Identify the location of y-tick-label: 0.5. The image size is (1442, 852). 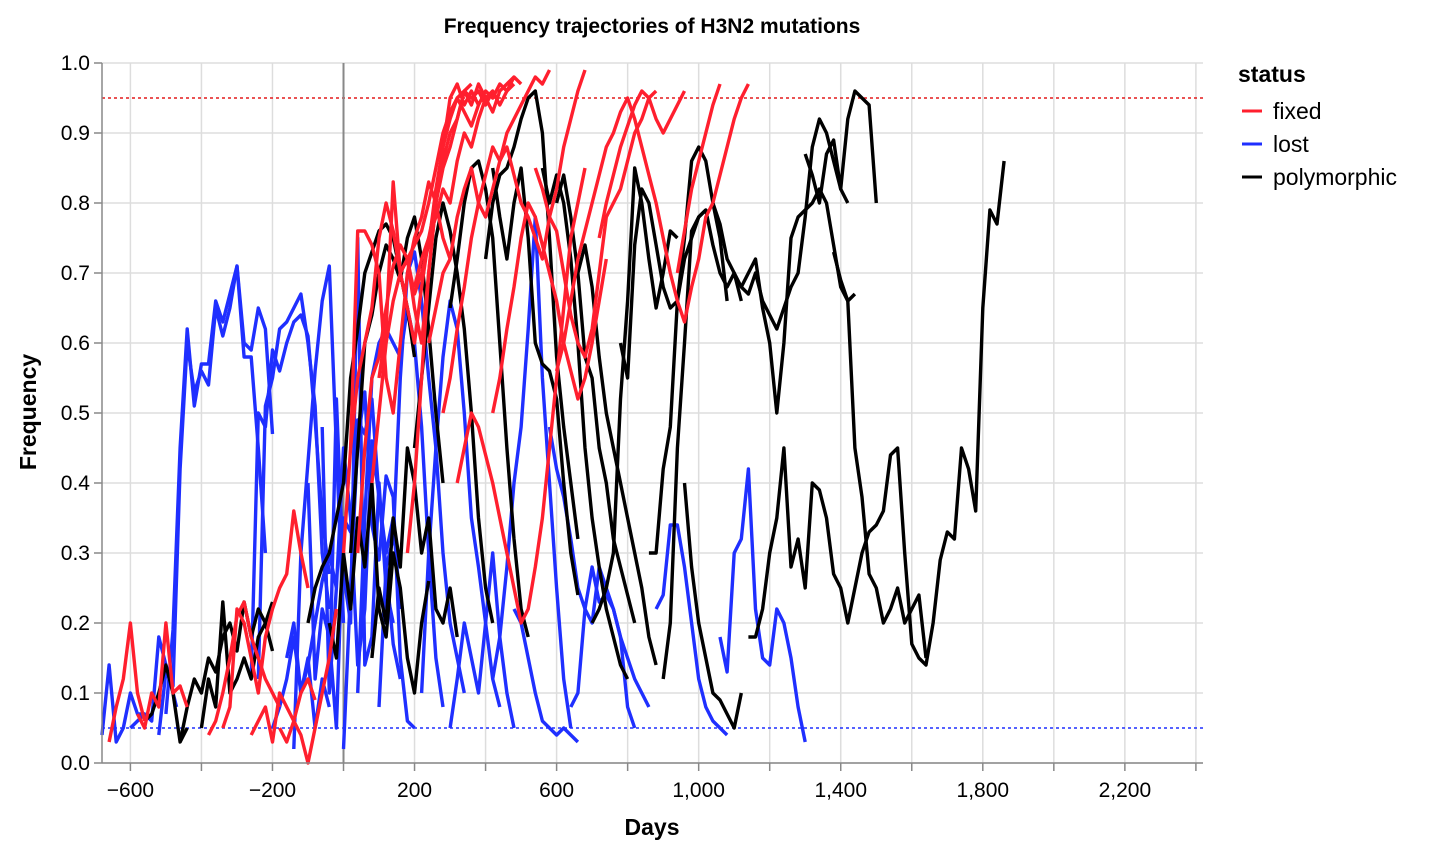
(75, 413).